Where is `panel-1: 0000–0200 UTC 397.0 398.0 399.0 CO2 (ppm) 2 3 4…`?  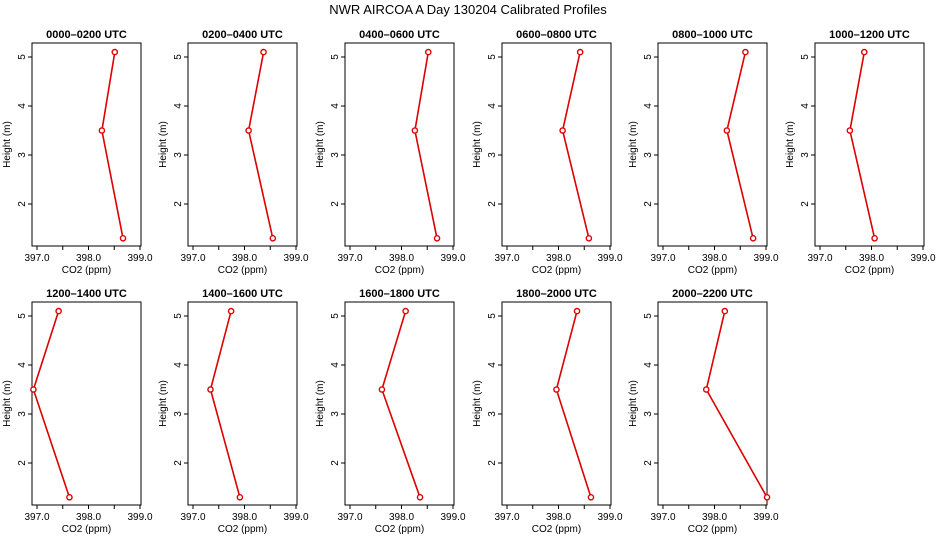 panel-1: 0000–0200 UTC 397.0 398.0 399.0 CO2 (ppm) 2 3 4… is located at coordinates (77, 152).